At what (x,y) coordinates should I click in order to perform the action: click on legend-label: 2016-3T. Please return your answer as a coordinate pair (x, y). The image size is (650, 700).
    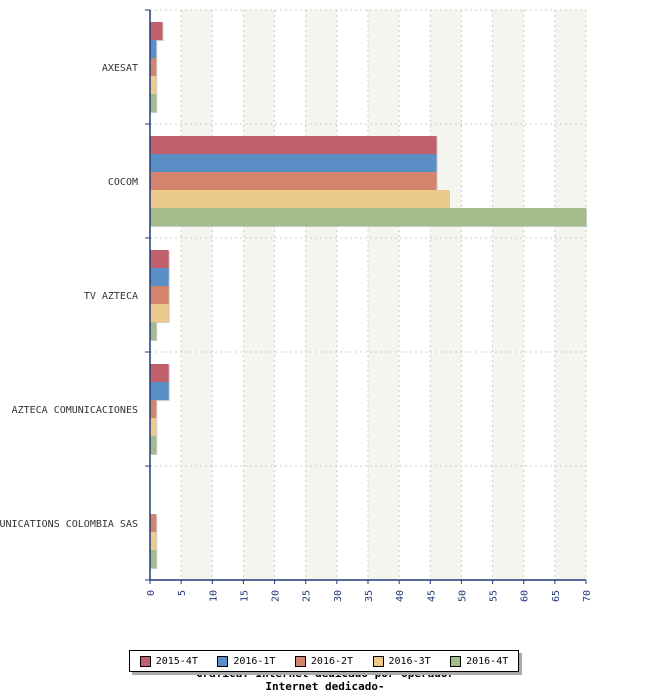
    Looking at the image, I should click on (409, 661).